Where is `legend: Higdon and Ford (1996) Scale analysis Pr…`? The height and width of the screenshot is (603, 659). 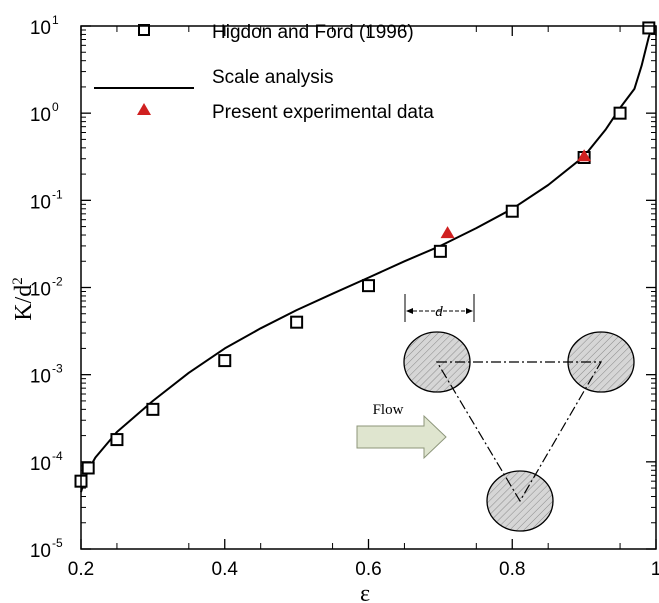
legend: Higdon and Ford (1996) Scale analysis Pr… is located at coordinates (264, 72).